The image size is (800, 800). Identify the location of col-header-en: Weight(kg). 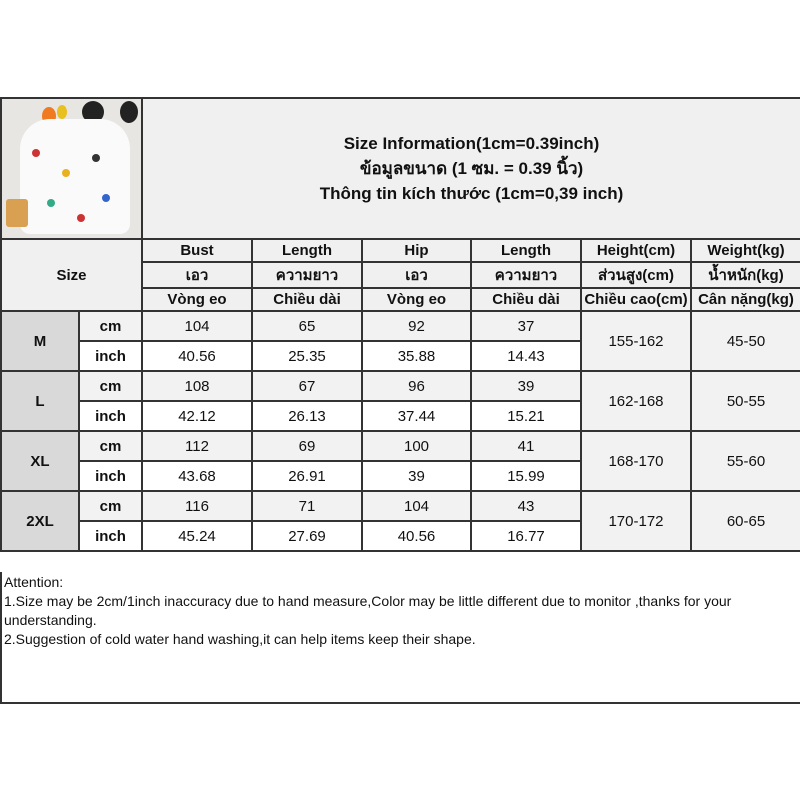
(745, 250).